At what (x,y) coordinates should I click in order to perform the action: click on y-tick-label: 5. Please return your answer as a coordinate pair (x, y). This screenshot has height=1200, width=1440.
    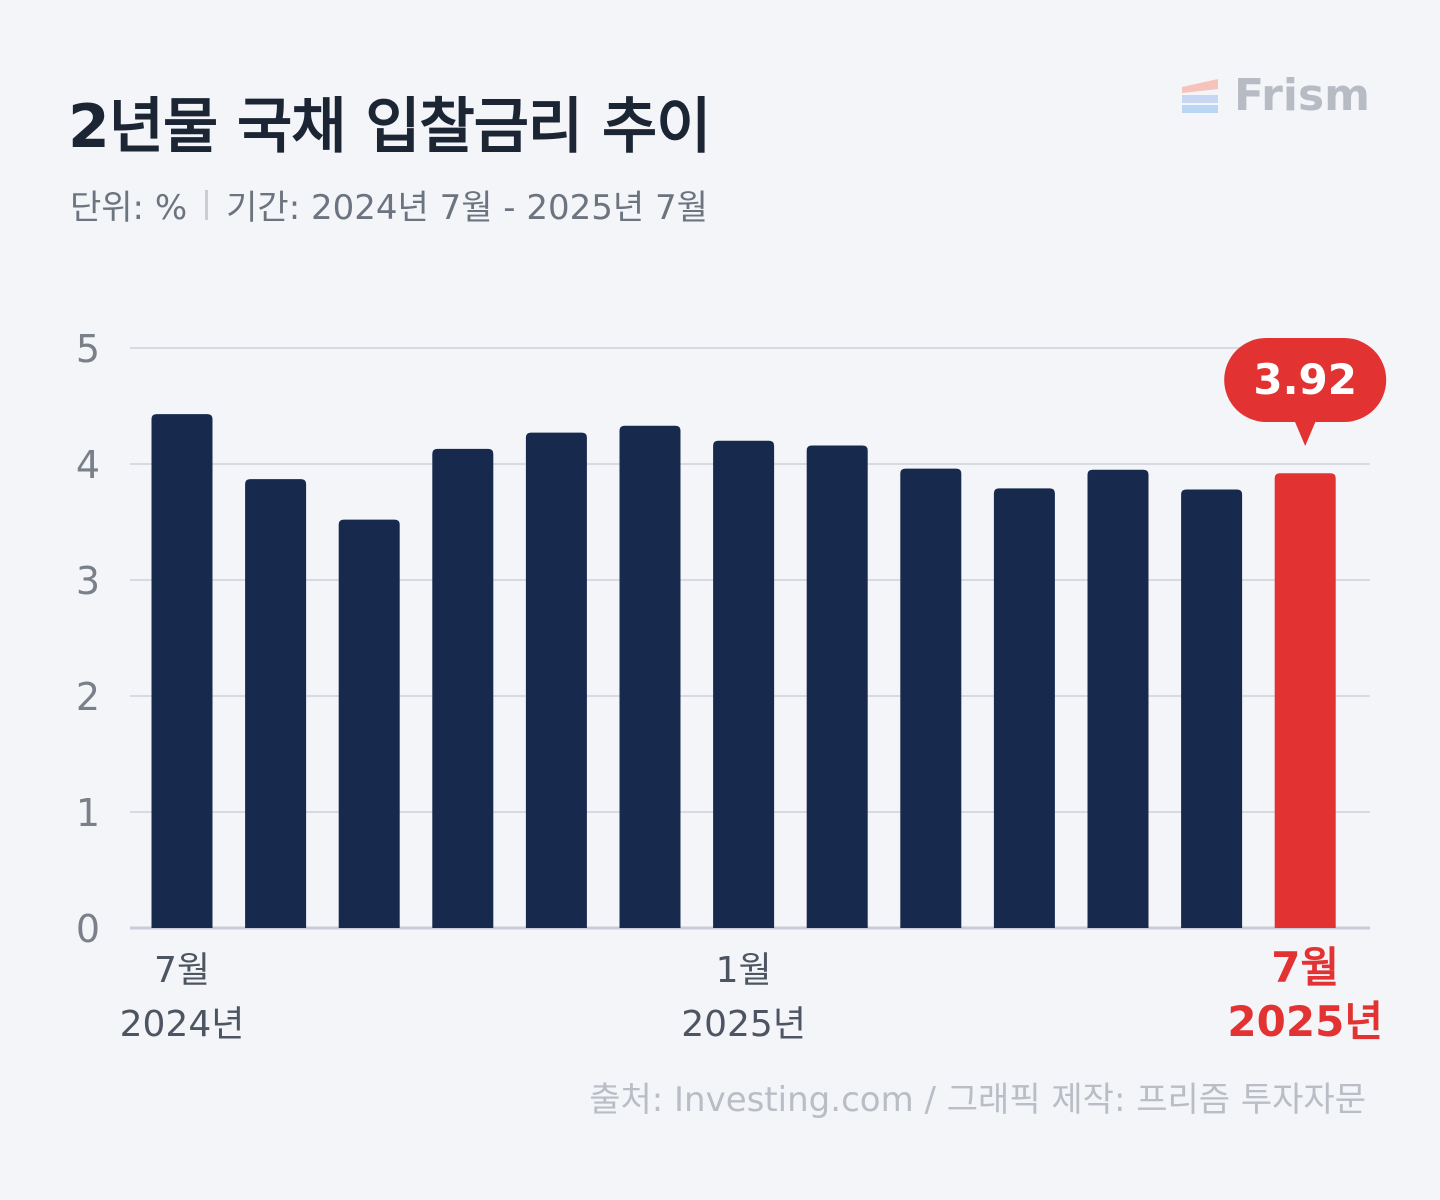
    Looking at the image, I should click on (88, 349).